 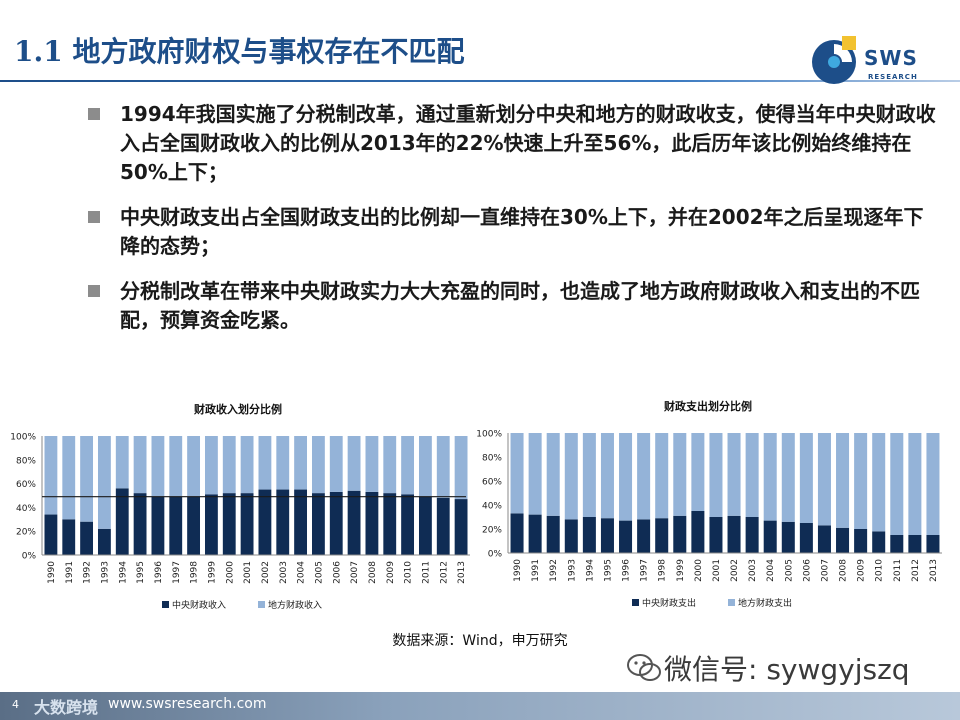 What do you see at coordinates (644, 536) in the screenshot?
I see `bar-中央财政支出-1997` at bounding box center [644, 536].